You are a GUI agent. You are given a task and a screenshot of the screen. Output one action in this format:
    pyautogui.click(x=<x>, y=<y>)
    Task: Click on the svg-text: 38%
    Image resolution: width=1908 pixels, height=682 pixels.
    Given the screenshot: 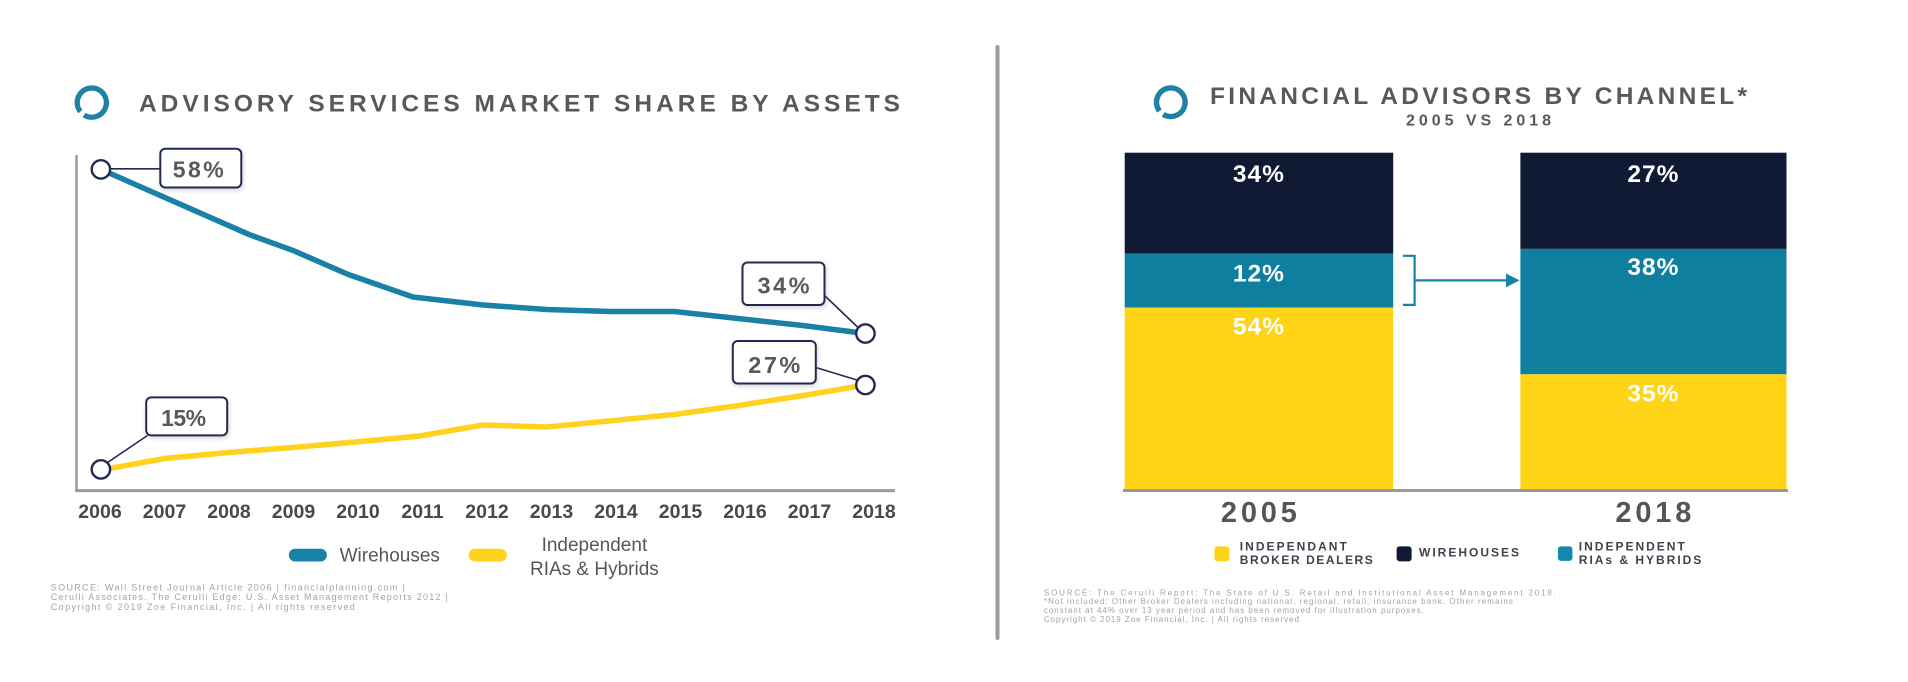 What is the action you would take?
    pyautogui.click(x=1653, y=267)
    